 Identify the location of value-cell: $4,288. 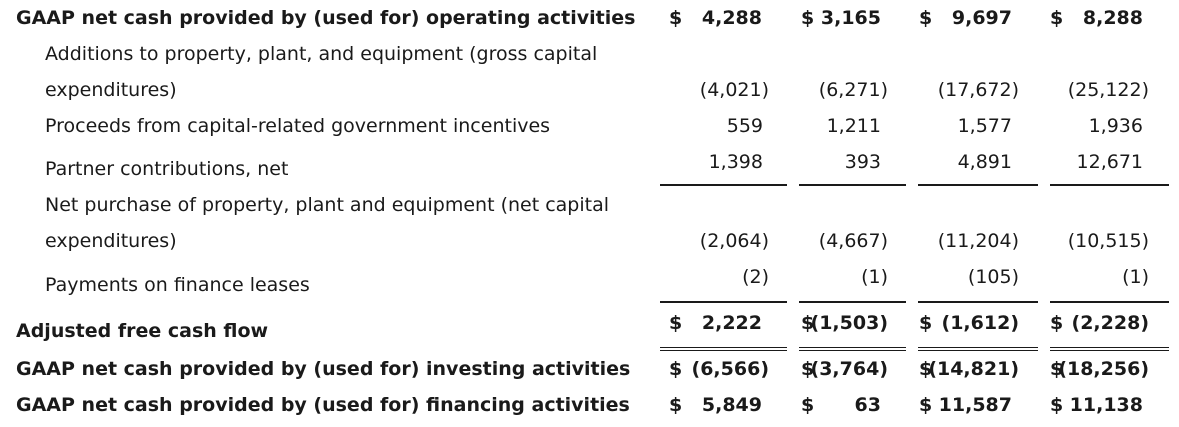
(715, 18).